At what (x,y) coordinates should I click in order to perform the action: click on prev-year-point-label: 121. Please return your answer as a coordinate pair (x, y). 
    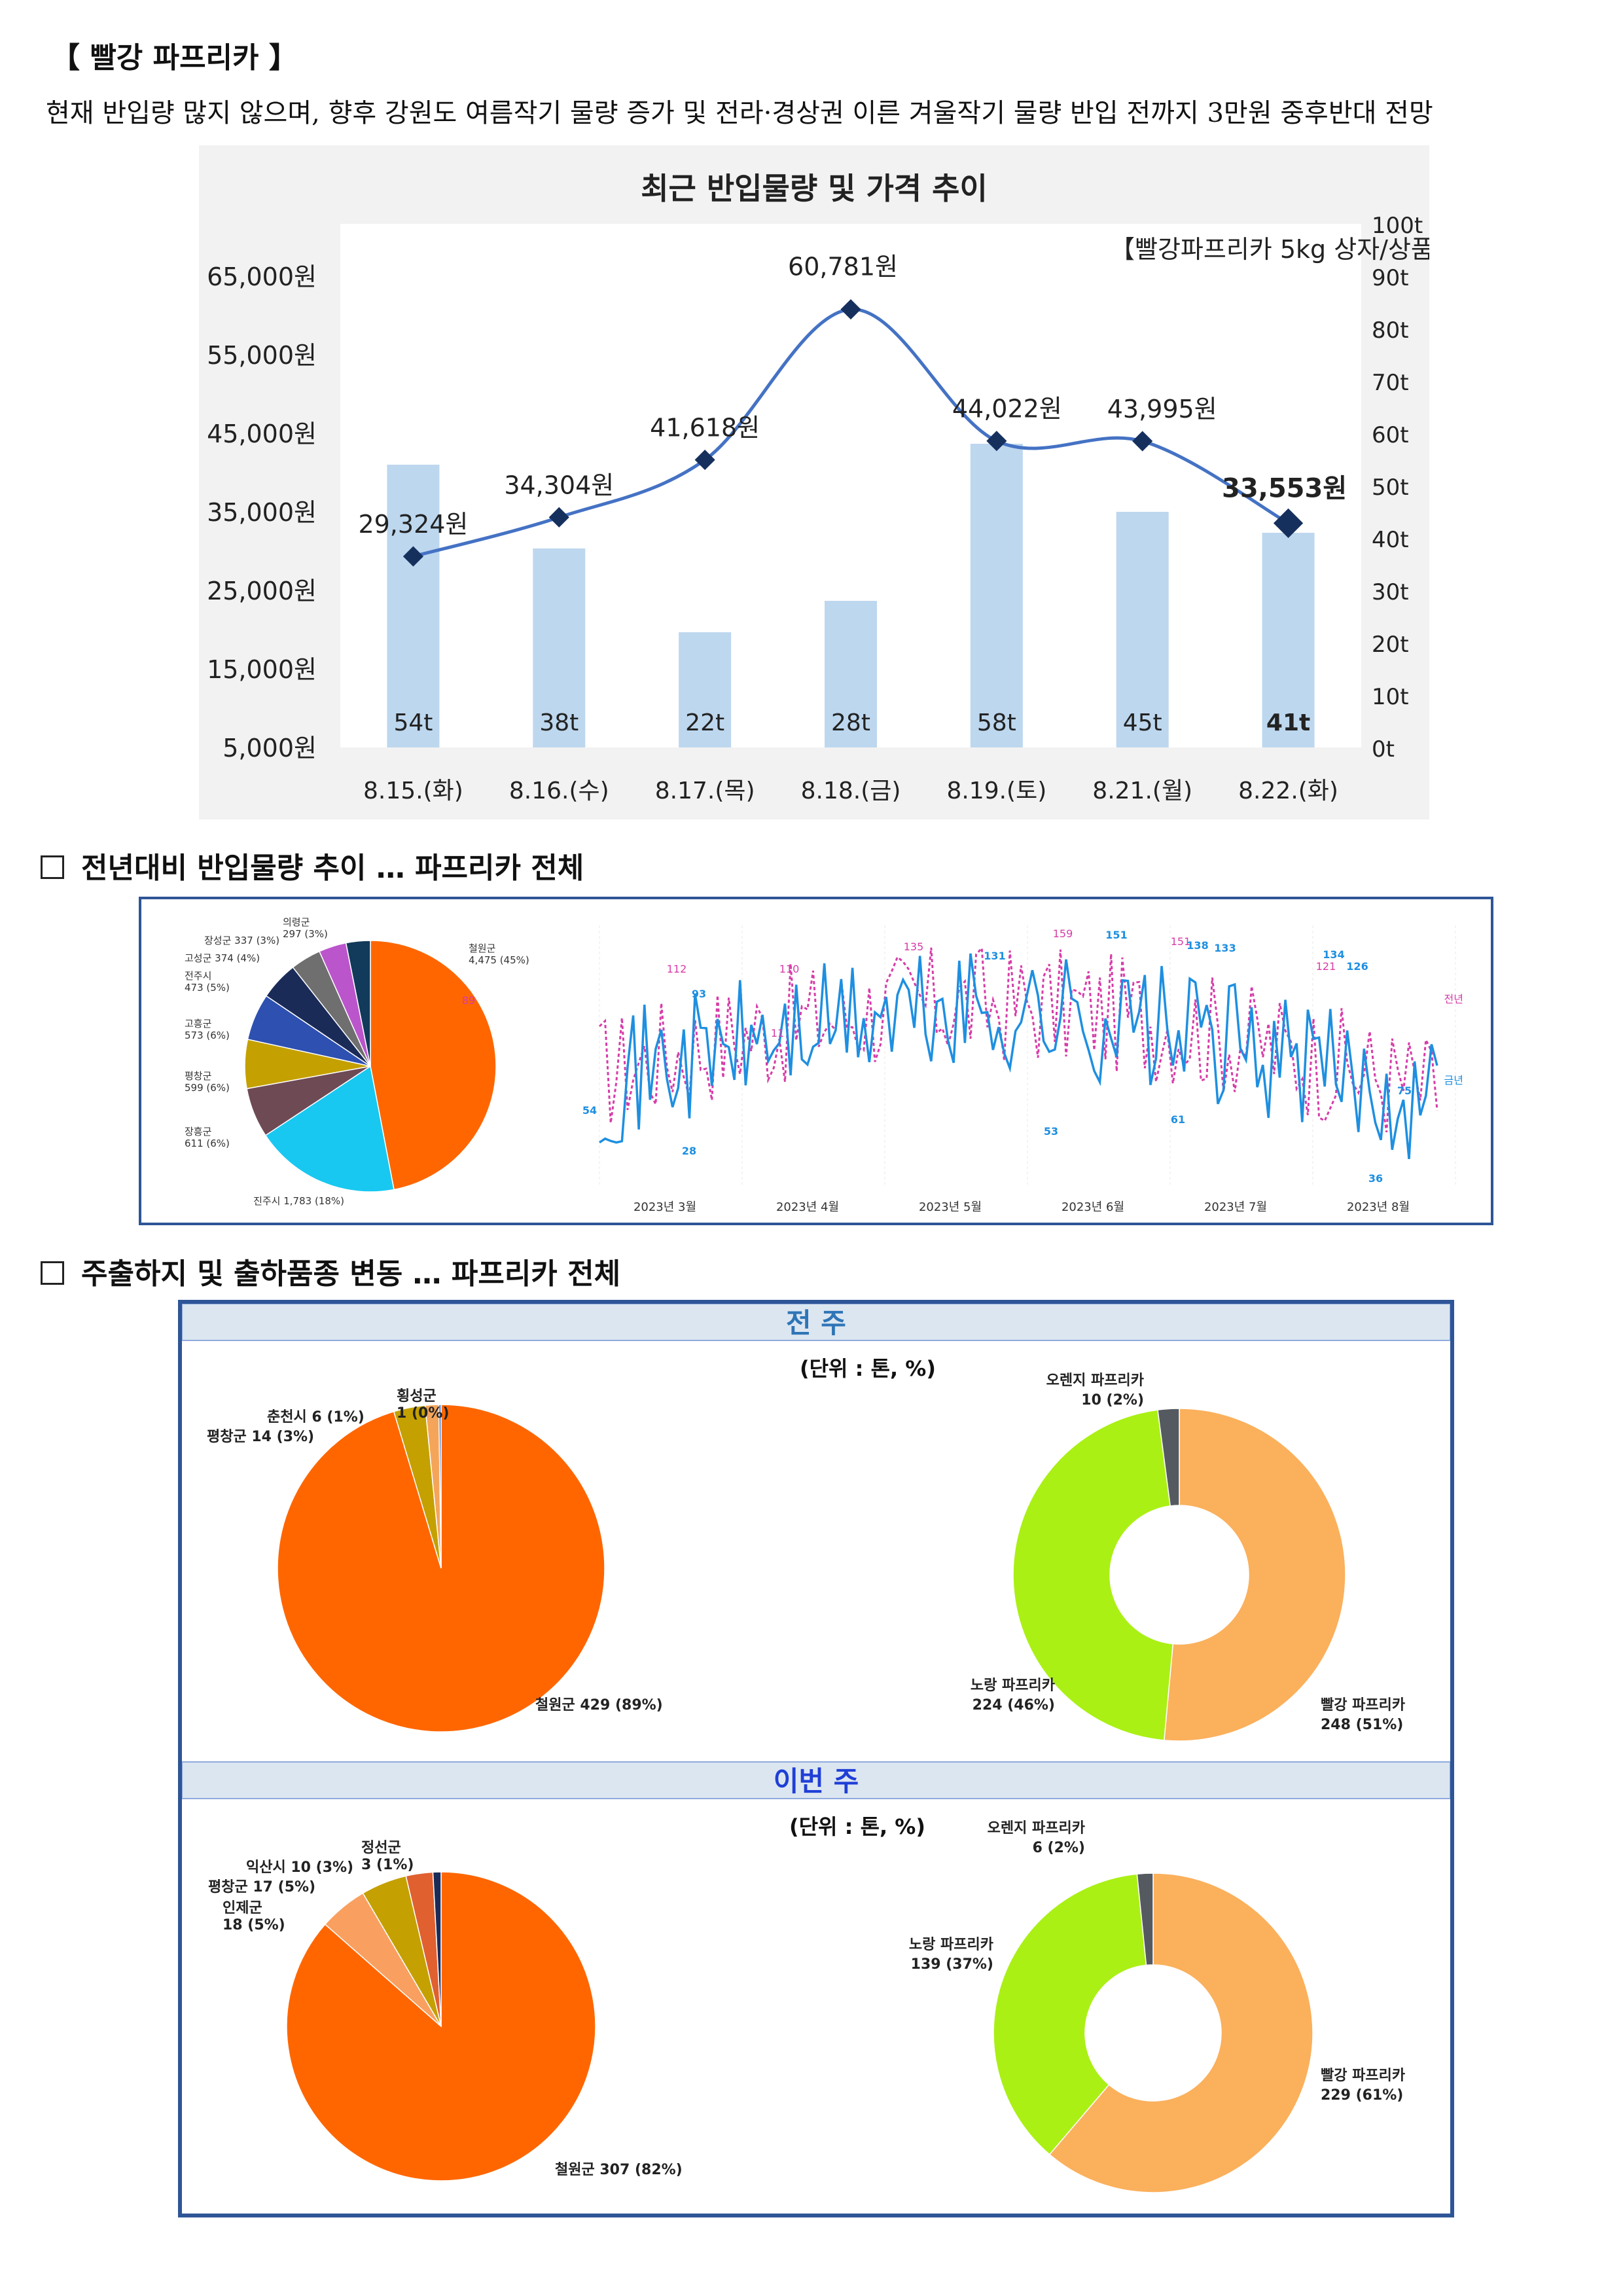
    Looking at the image, I should click on (1326, 966).